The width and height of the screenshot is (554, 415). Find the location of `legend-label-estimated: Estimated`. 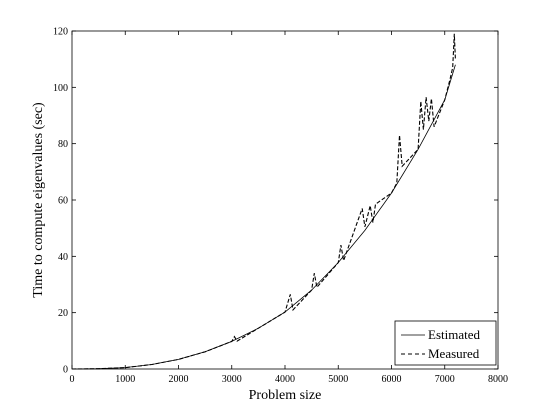

legend-label-estimated: Estimated is located at coordinates (454, 334).